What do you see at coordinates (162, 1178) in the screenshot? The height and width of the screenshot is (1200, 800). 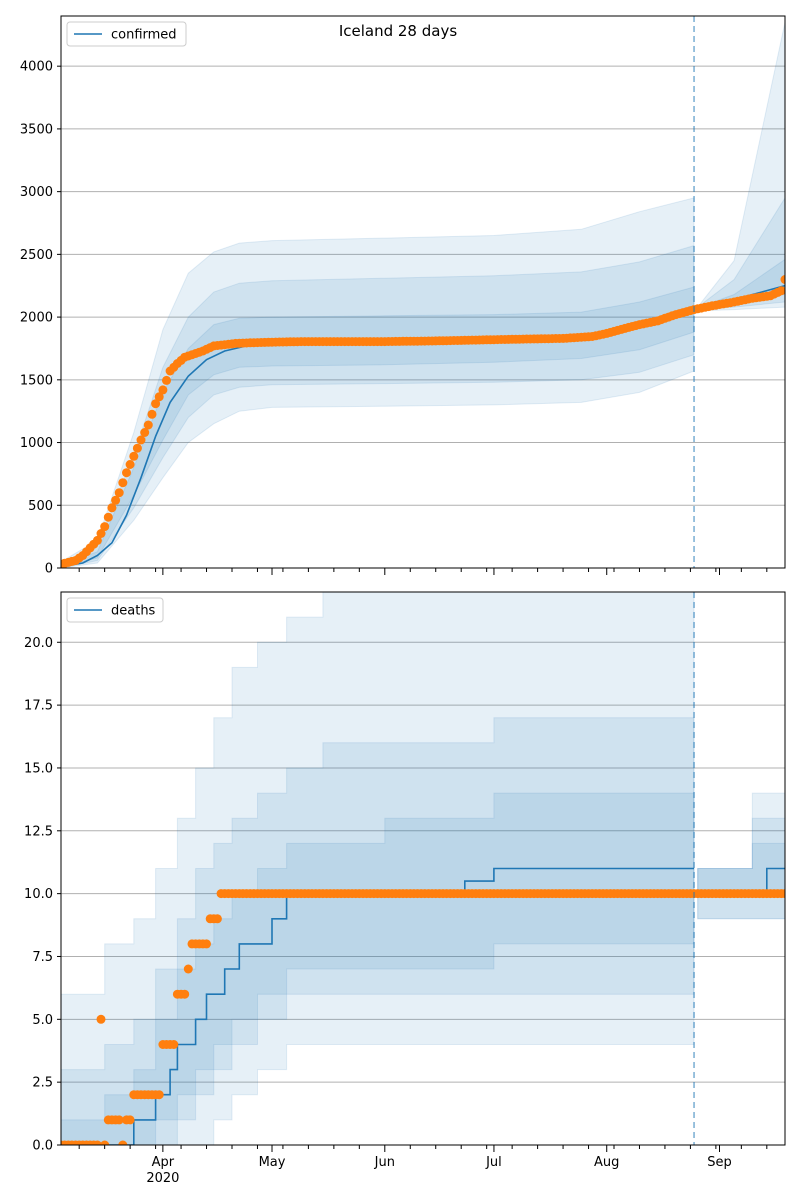 I see `x-year-label: 2020` at bounding box center [162, 1178].